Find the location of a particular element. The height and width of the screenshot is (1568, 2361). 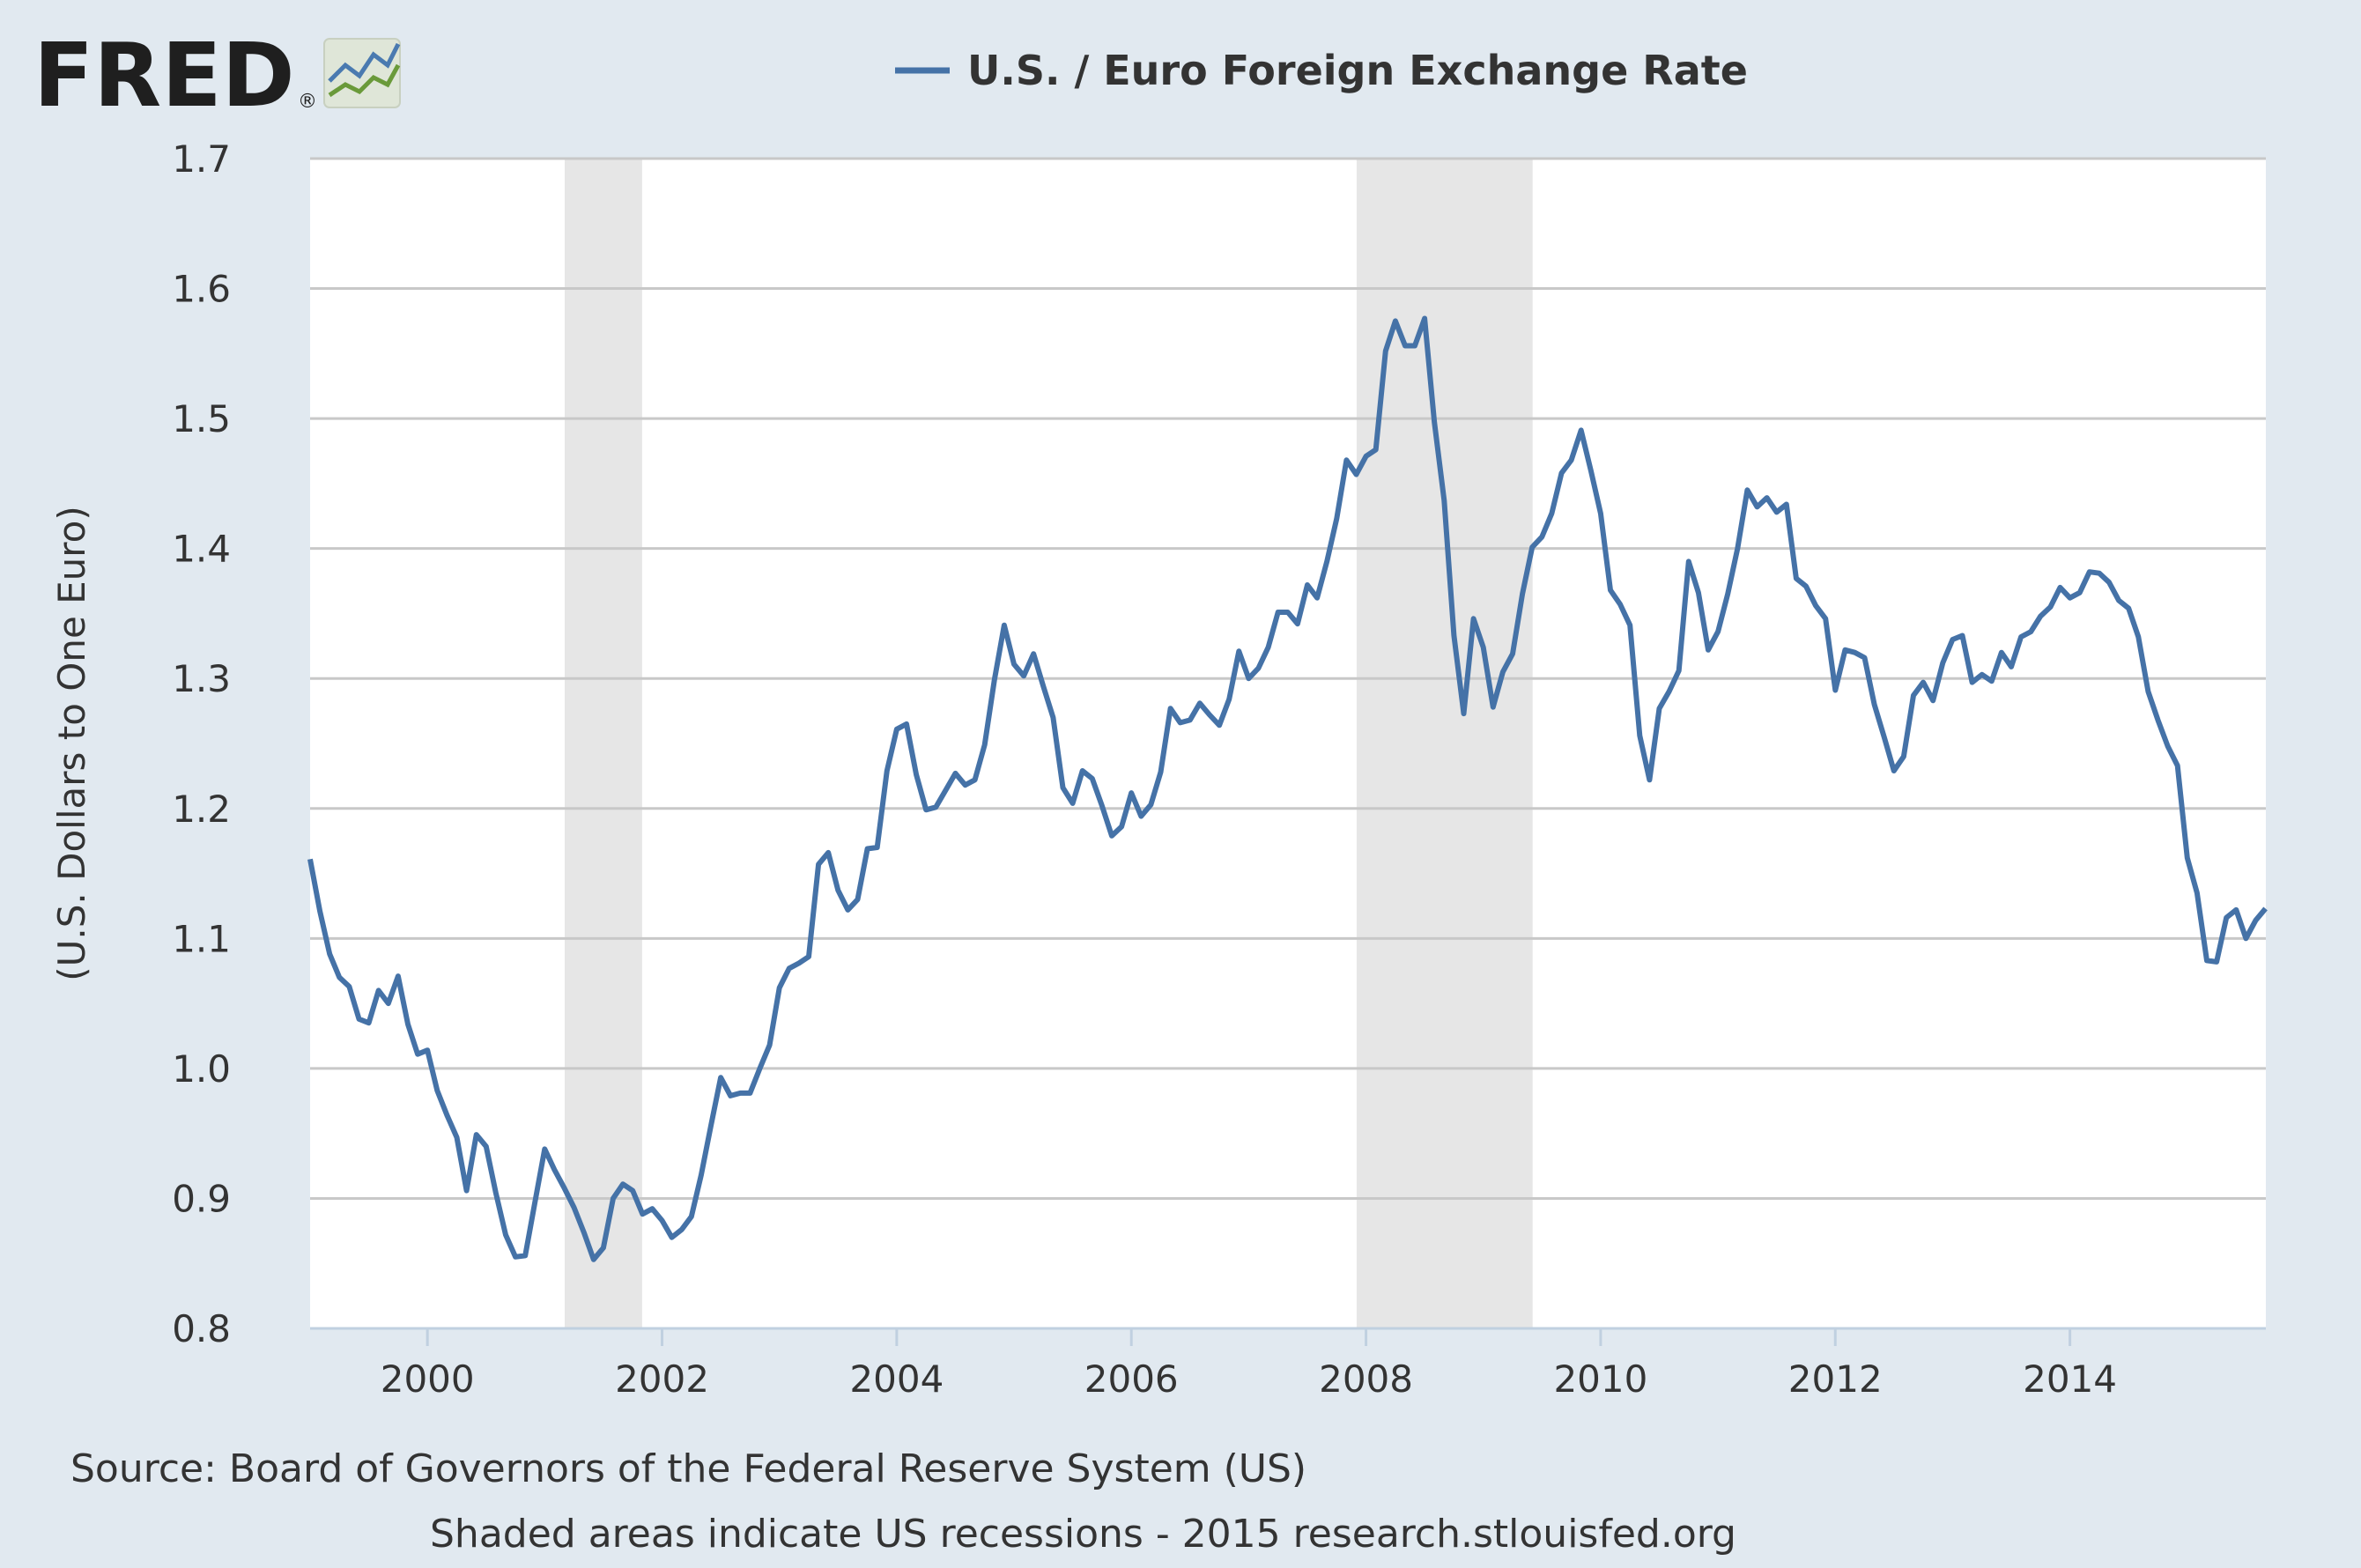

fred-logo-text: FRED is located at coordinates (164, 75).